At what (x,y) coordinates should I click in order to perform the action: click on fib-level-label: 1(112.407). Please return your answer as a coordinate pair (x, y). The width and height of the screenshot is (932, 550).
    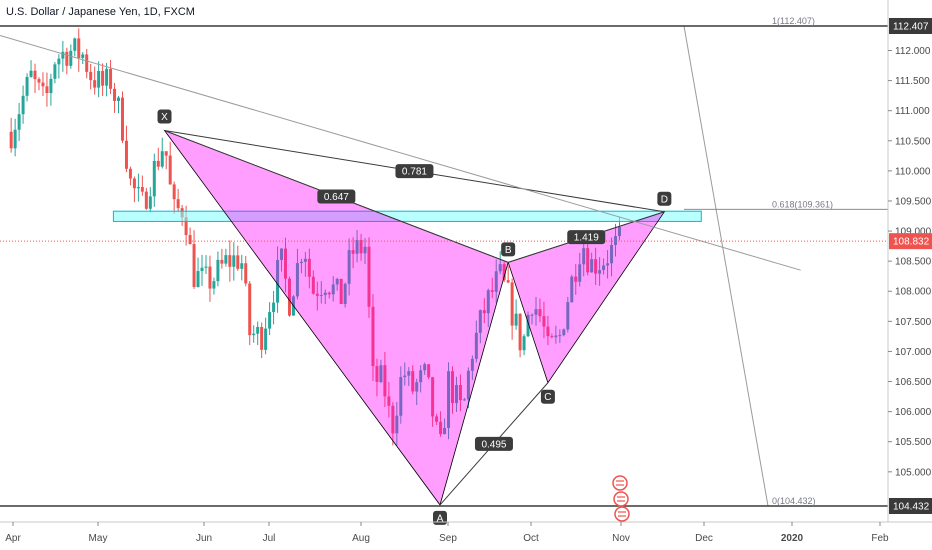
    Looking at the image, I should click on (793, 21).